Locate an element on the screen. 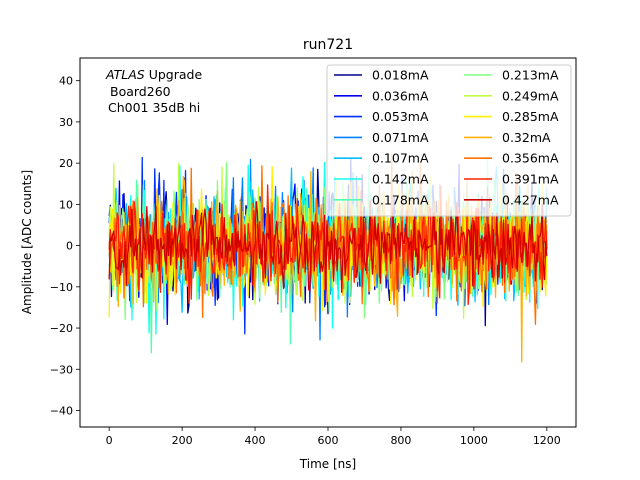  annotation-upgrade: Upgrade is located at coordinates (174, 74).